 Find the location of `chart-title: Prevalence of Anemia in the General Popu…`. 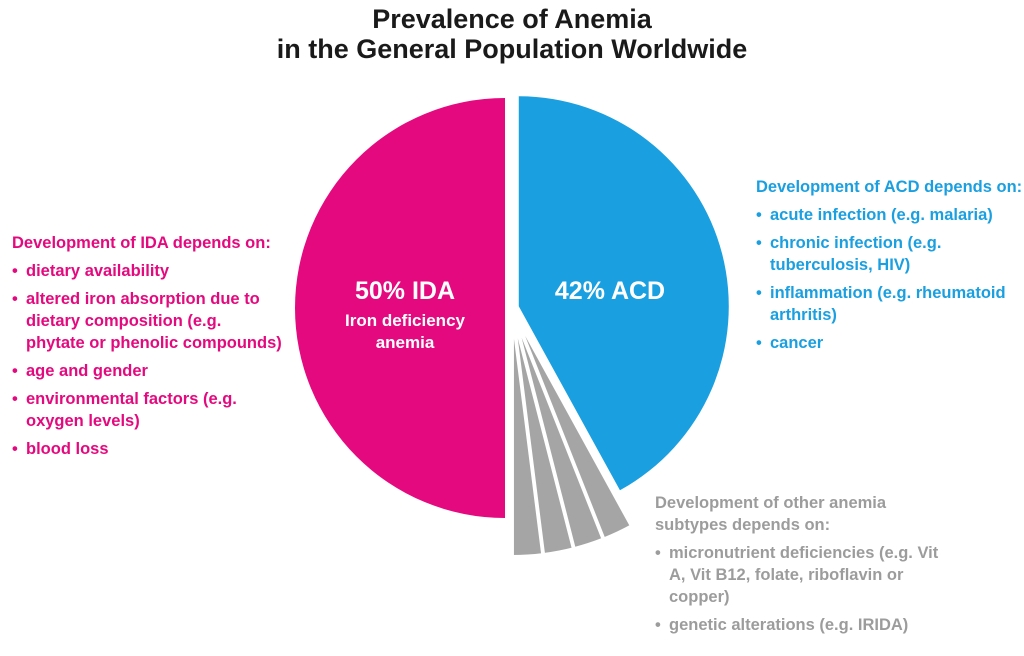

chart-title: Prevalence of Anemia in the General Popu… is located at coordinates (512, 34).